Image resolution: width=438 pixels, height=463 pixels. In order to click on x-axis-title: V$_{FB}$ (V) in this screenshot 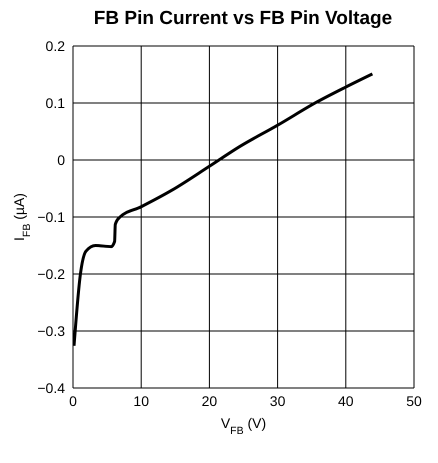, I will do `click(243, 426)`.